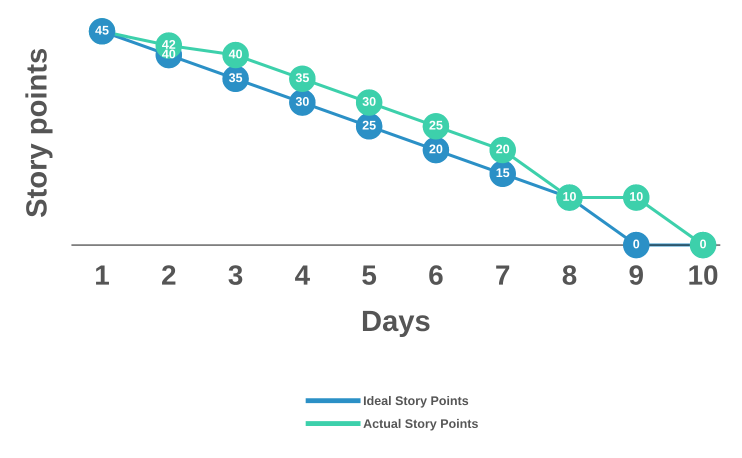 This screenshot has height=458, width=742. Describe the element at coordinates (39, 133) in the screenshot. I see `y-axis-title: Story points` at that location.